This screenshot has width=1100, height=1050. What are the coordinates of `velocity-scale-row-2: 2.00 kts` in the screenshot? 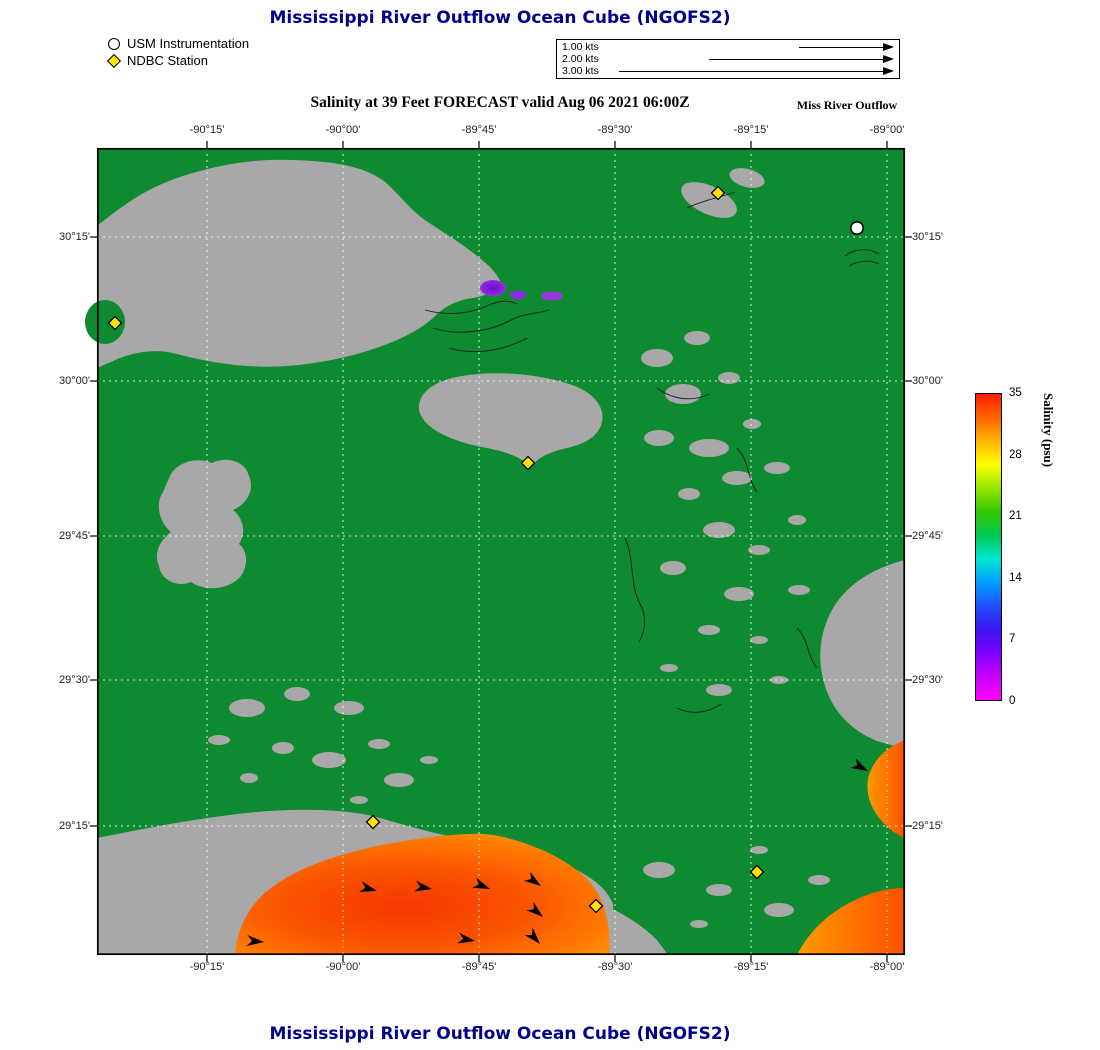 It's located at (728, 59).